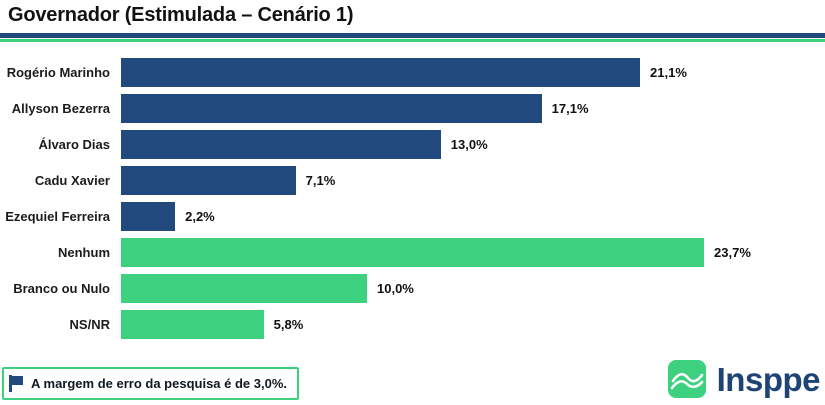  What do you see at coordinates (159, 383) in the screenshot?
I see `footnote-text: A margem de erro da pesquisa é de 3,0%.` at bounding box center [159, 383].